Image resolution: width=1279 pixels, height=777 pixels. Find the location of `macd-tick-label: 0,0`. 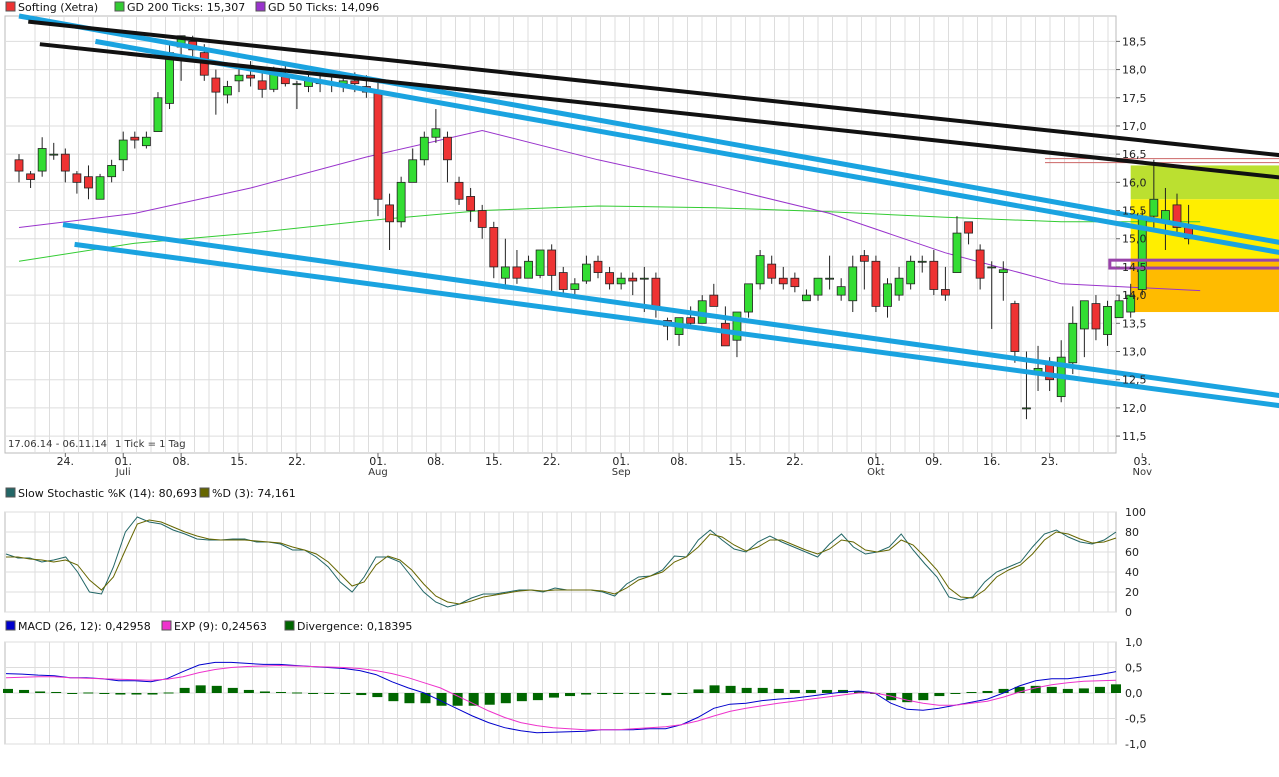

macd-tick-label: 0,0 is located at coordinates (1134, 693).